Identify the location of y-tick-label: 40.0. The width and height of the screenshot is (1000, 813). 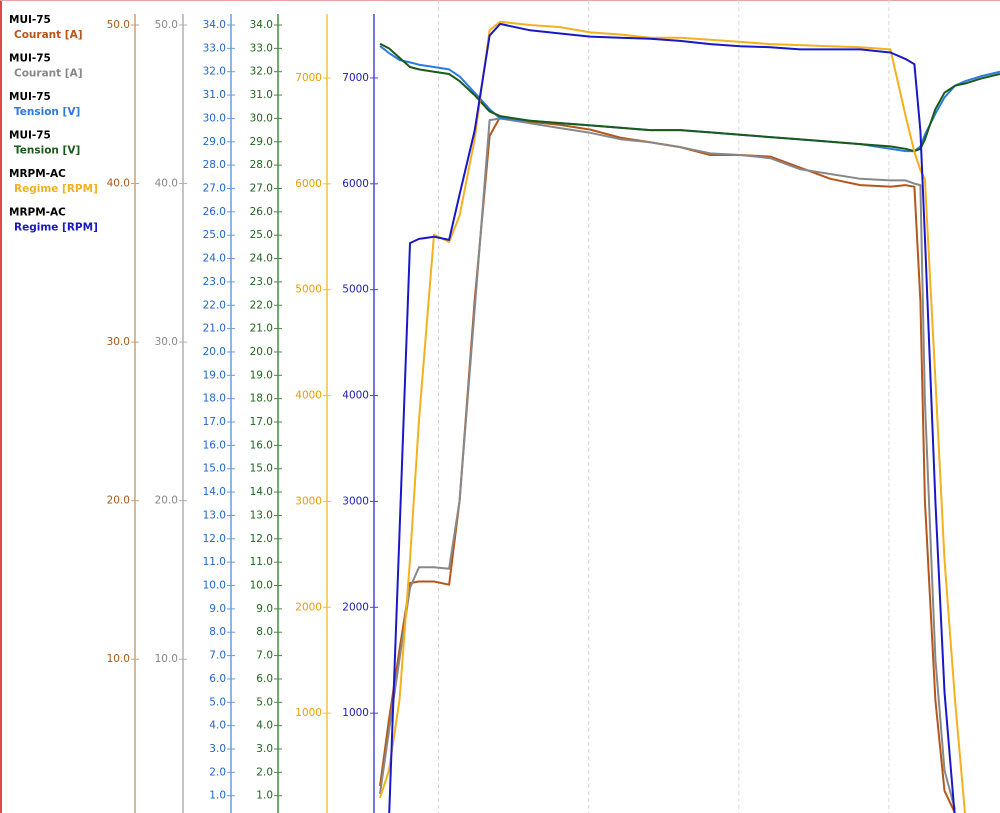
(118, 184).